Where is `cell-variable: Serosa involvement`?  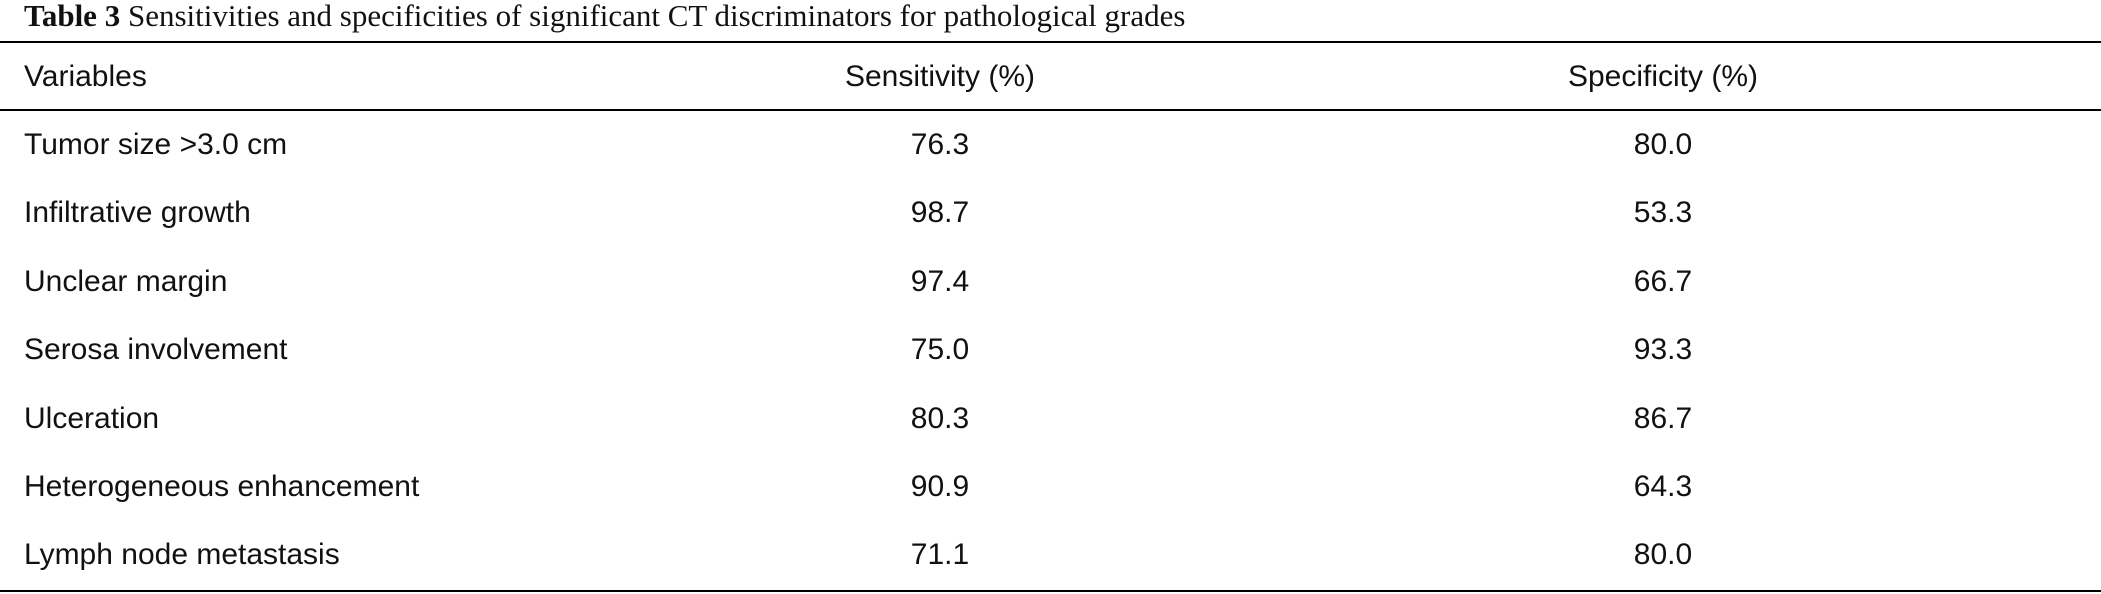
cell-variable: Serosa involvement is located at coordinates (156, 350).